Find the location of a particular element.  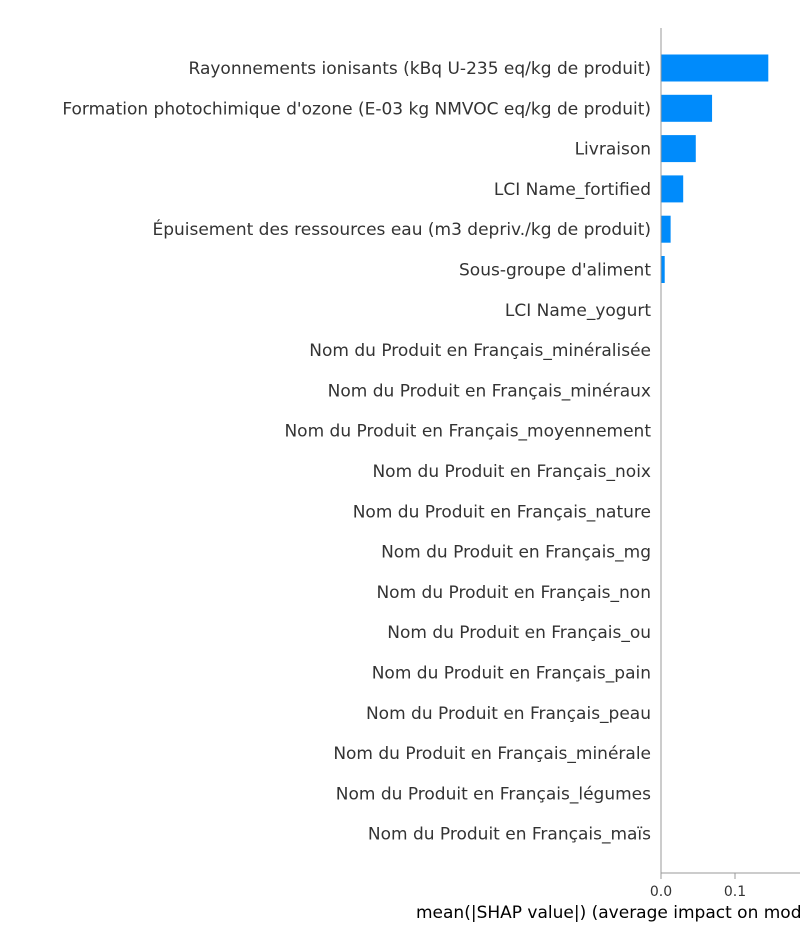

category-label: Nom du Produit en Français_minérale is located at coordinates (492, 754).